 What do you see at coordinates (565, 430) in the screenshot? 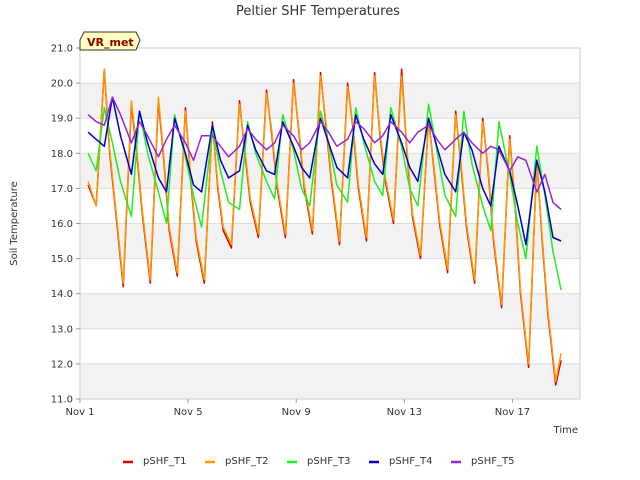
I see `x-axis-label: Time` at bounding box center [565, 430].